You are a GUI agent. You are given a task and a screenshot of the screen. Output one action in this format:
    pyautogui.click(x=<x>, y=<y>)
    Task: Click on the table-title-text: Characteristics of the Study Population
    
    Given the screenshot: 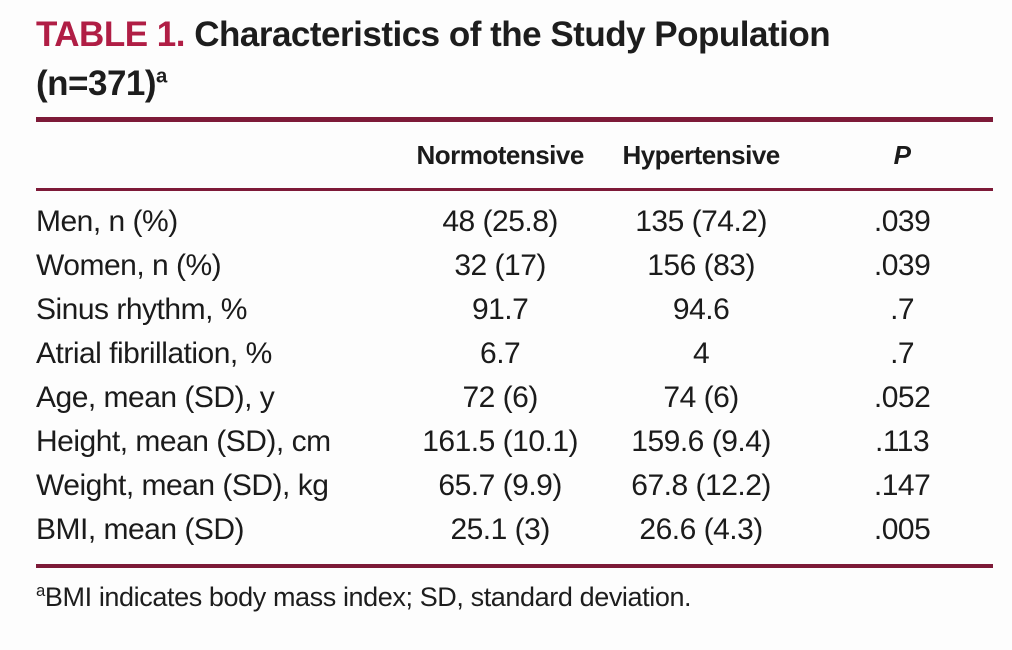 What is the action you would take?
    pyautogui.click(x=512, y=34)
    